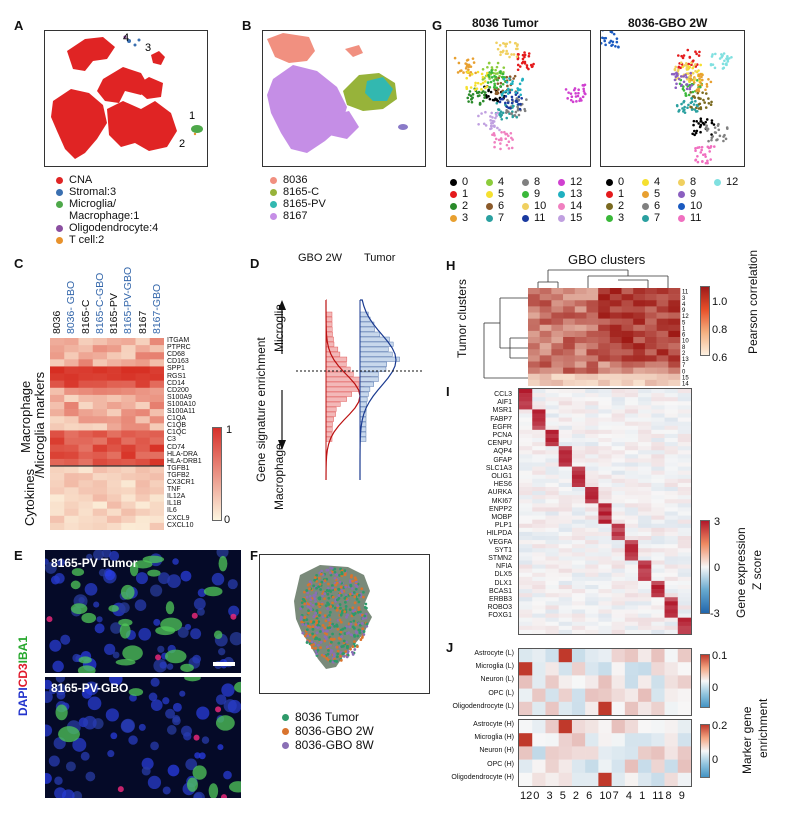  Describe the element at coordinates (182, 144) in the screenshot. I see `cluster-annotation-2: 2` at that location.